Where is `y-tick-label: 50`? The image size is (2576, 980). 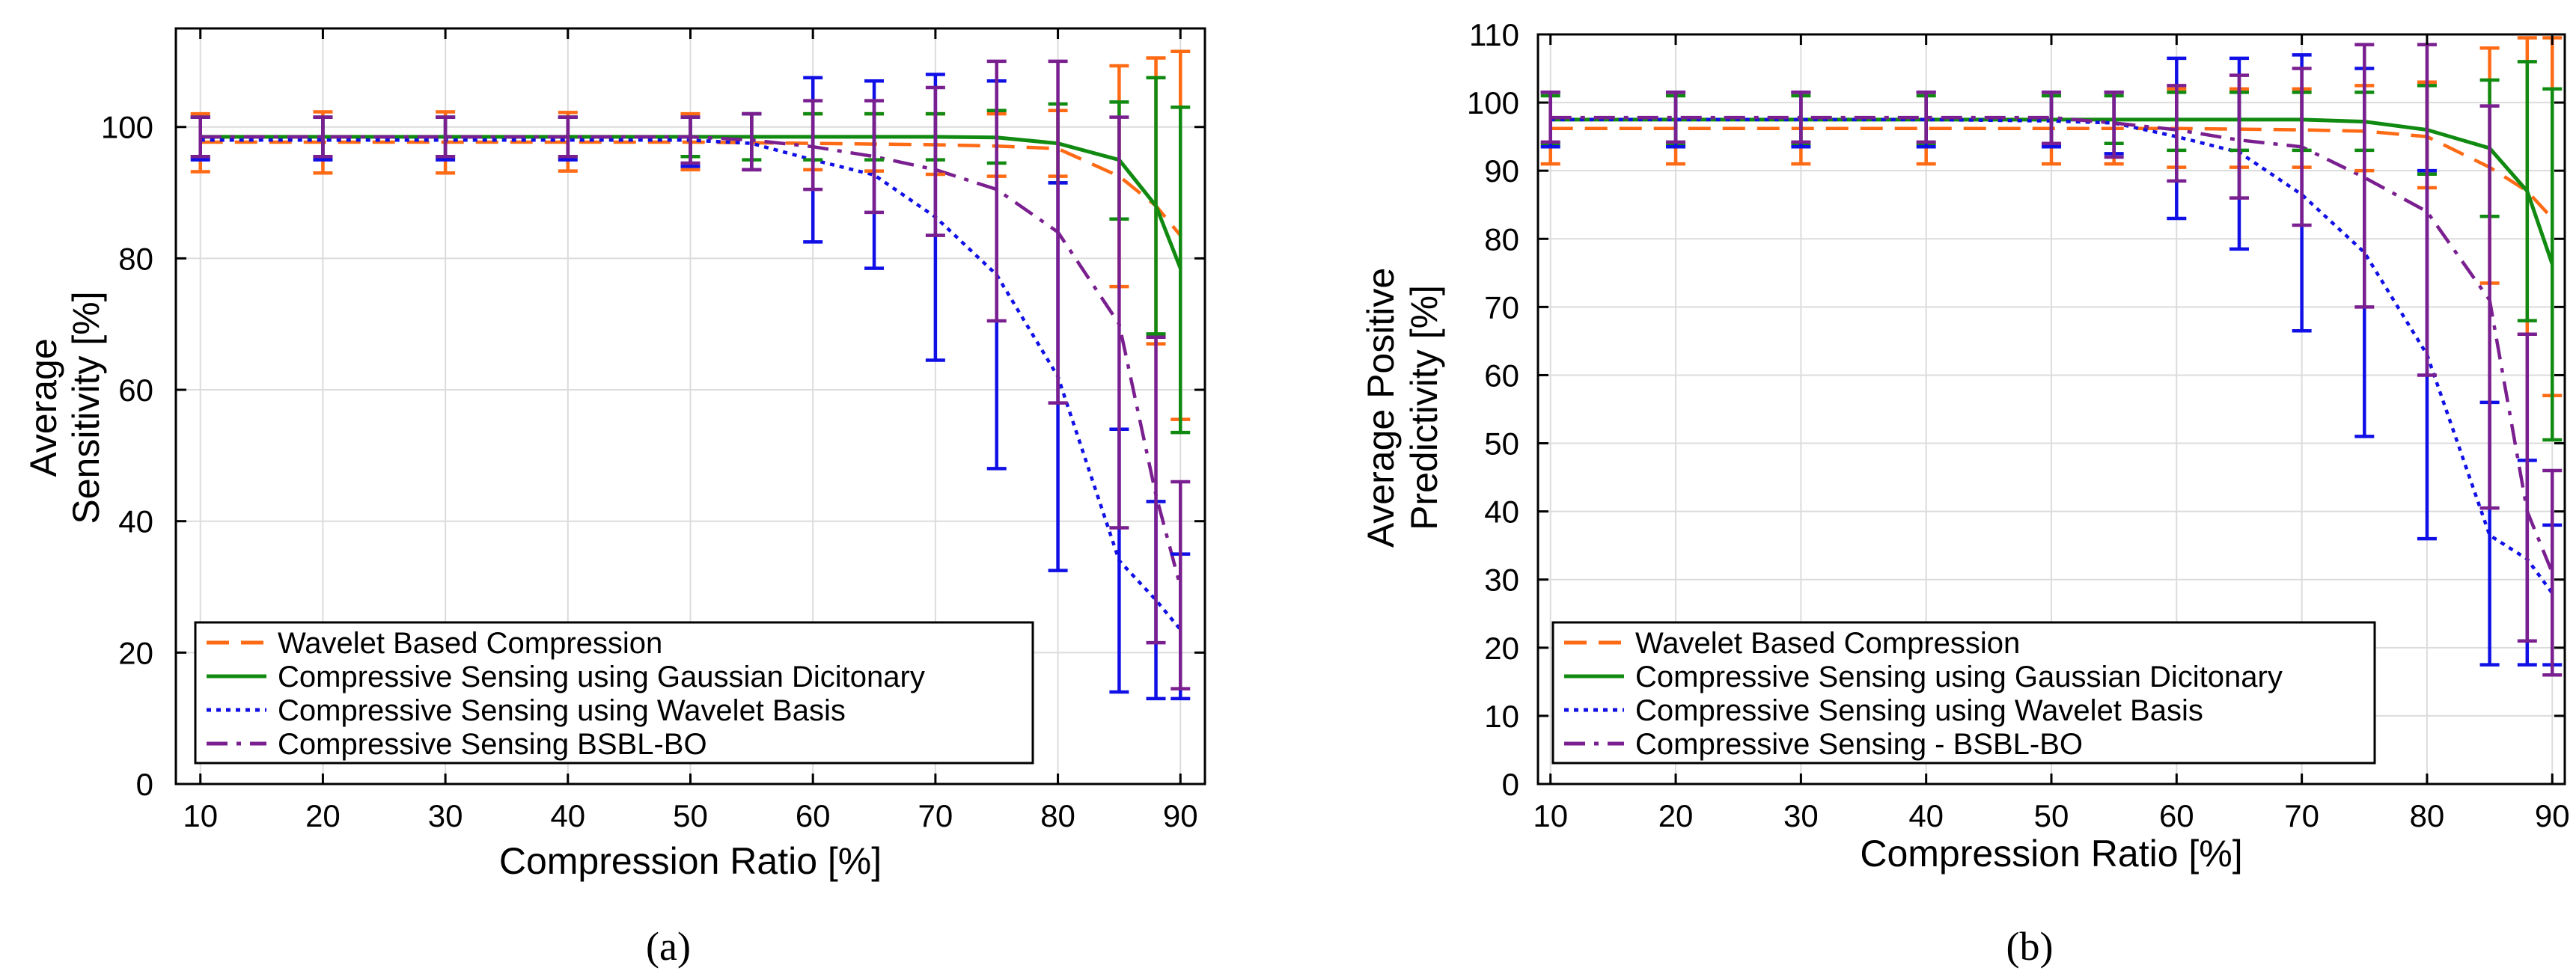 y-tick-label: 50 is located at coordinates (1501, 444).